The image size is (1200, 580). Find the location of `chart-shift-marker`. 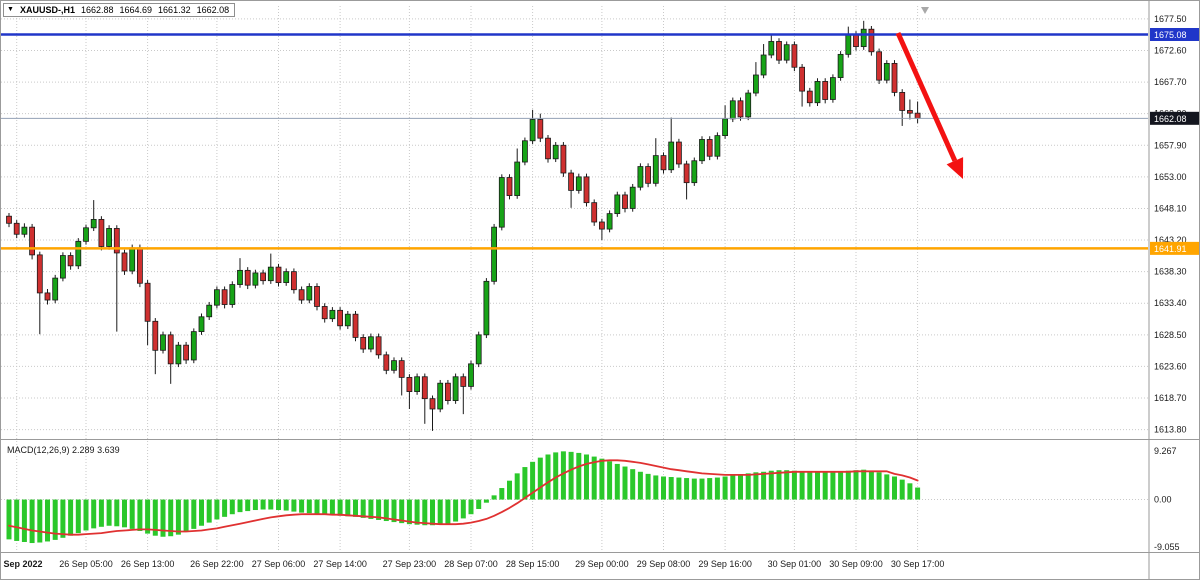

chart-shift-marker is located at coordinates (925, 10).